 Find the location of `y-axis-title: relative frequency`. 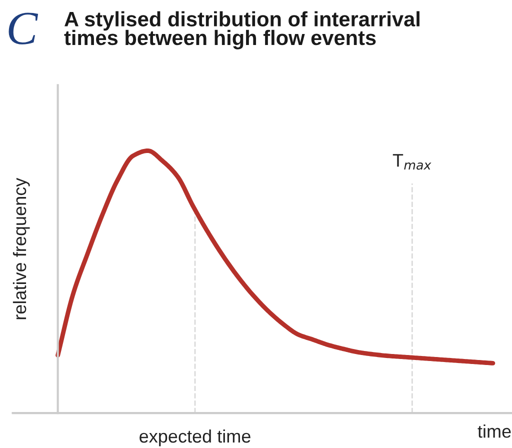

y-axis-title: relative frequency is located at coordinates (21, 249).